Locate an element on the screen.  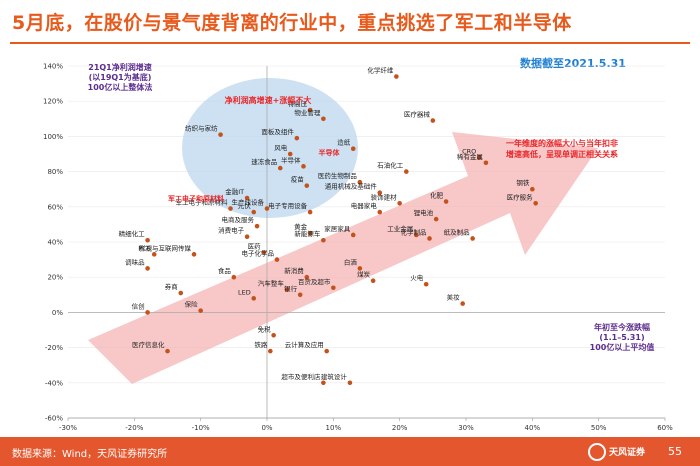
x-tick-label: -30% is located at coordinates (68, 428).